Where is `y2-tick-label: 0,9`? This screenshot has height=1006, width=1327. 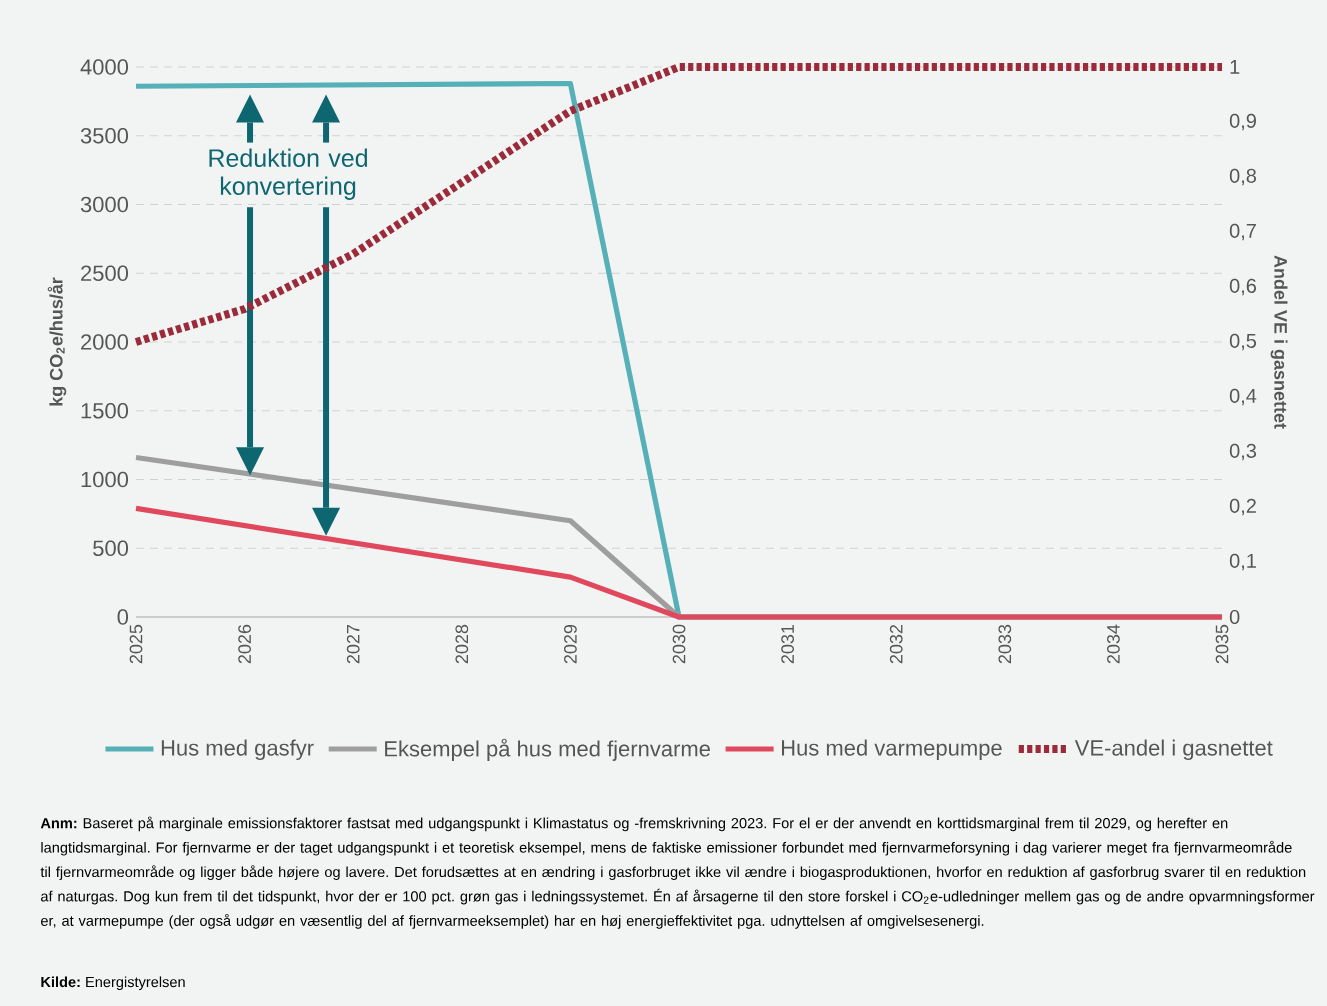 y2-tick-label: 0,9 is located at coordinates (1242, 122).